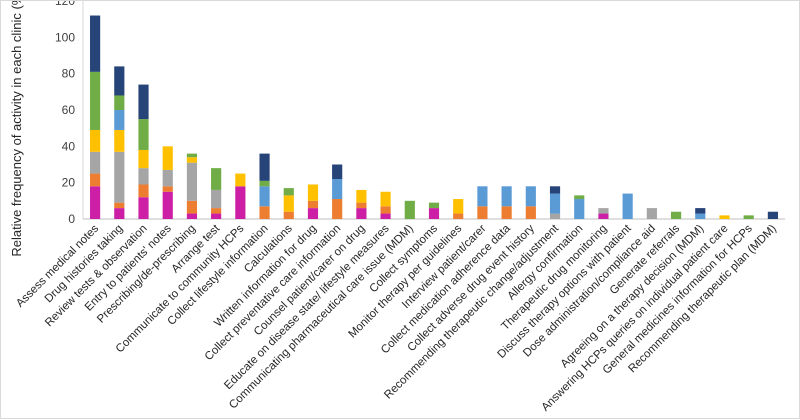  I want to click on y-tick-label: 40, so click(69, 146).